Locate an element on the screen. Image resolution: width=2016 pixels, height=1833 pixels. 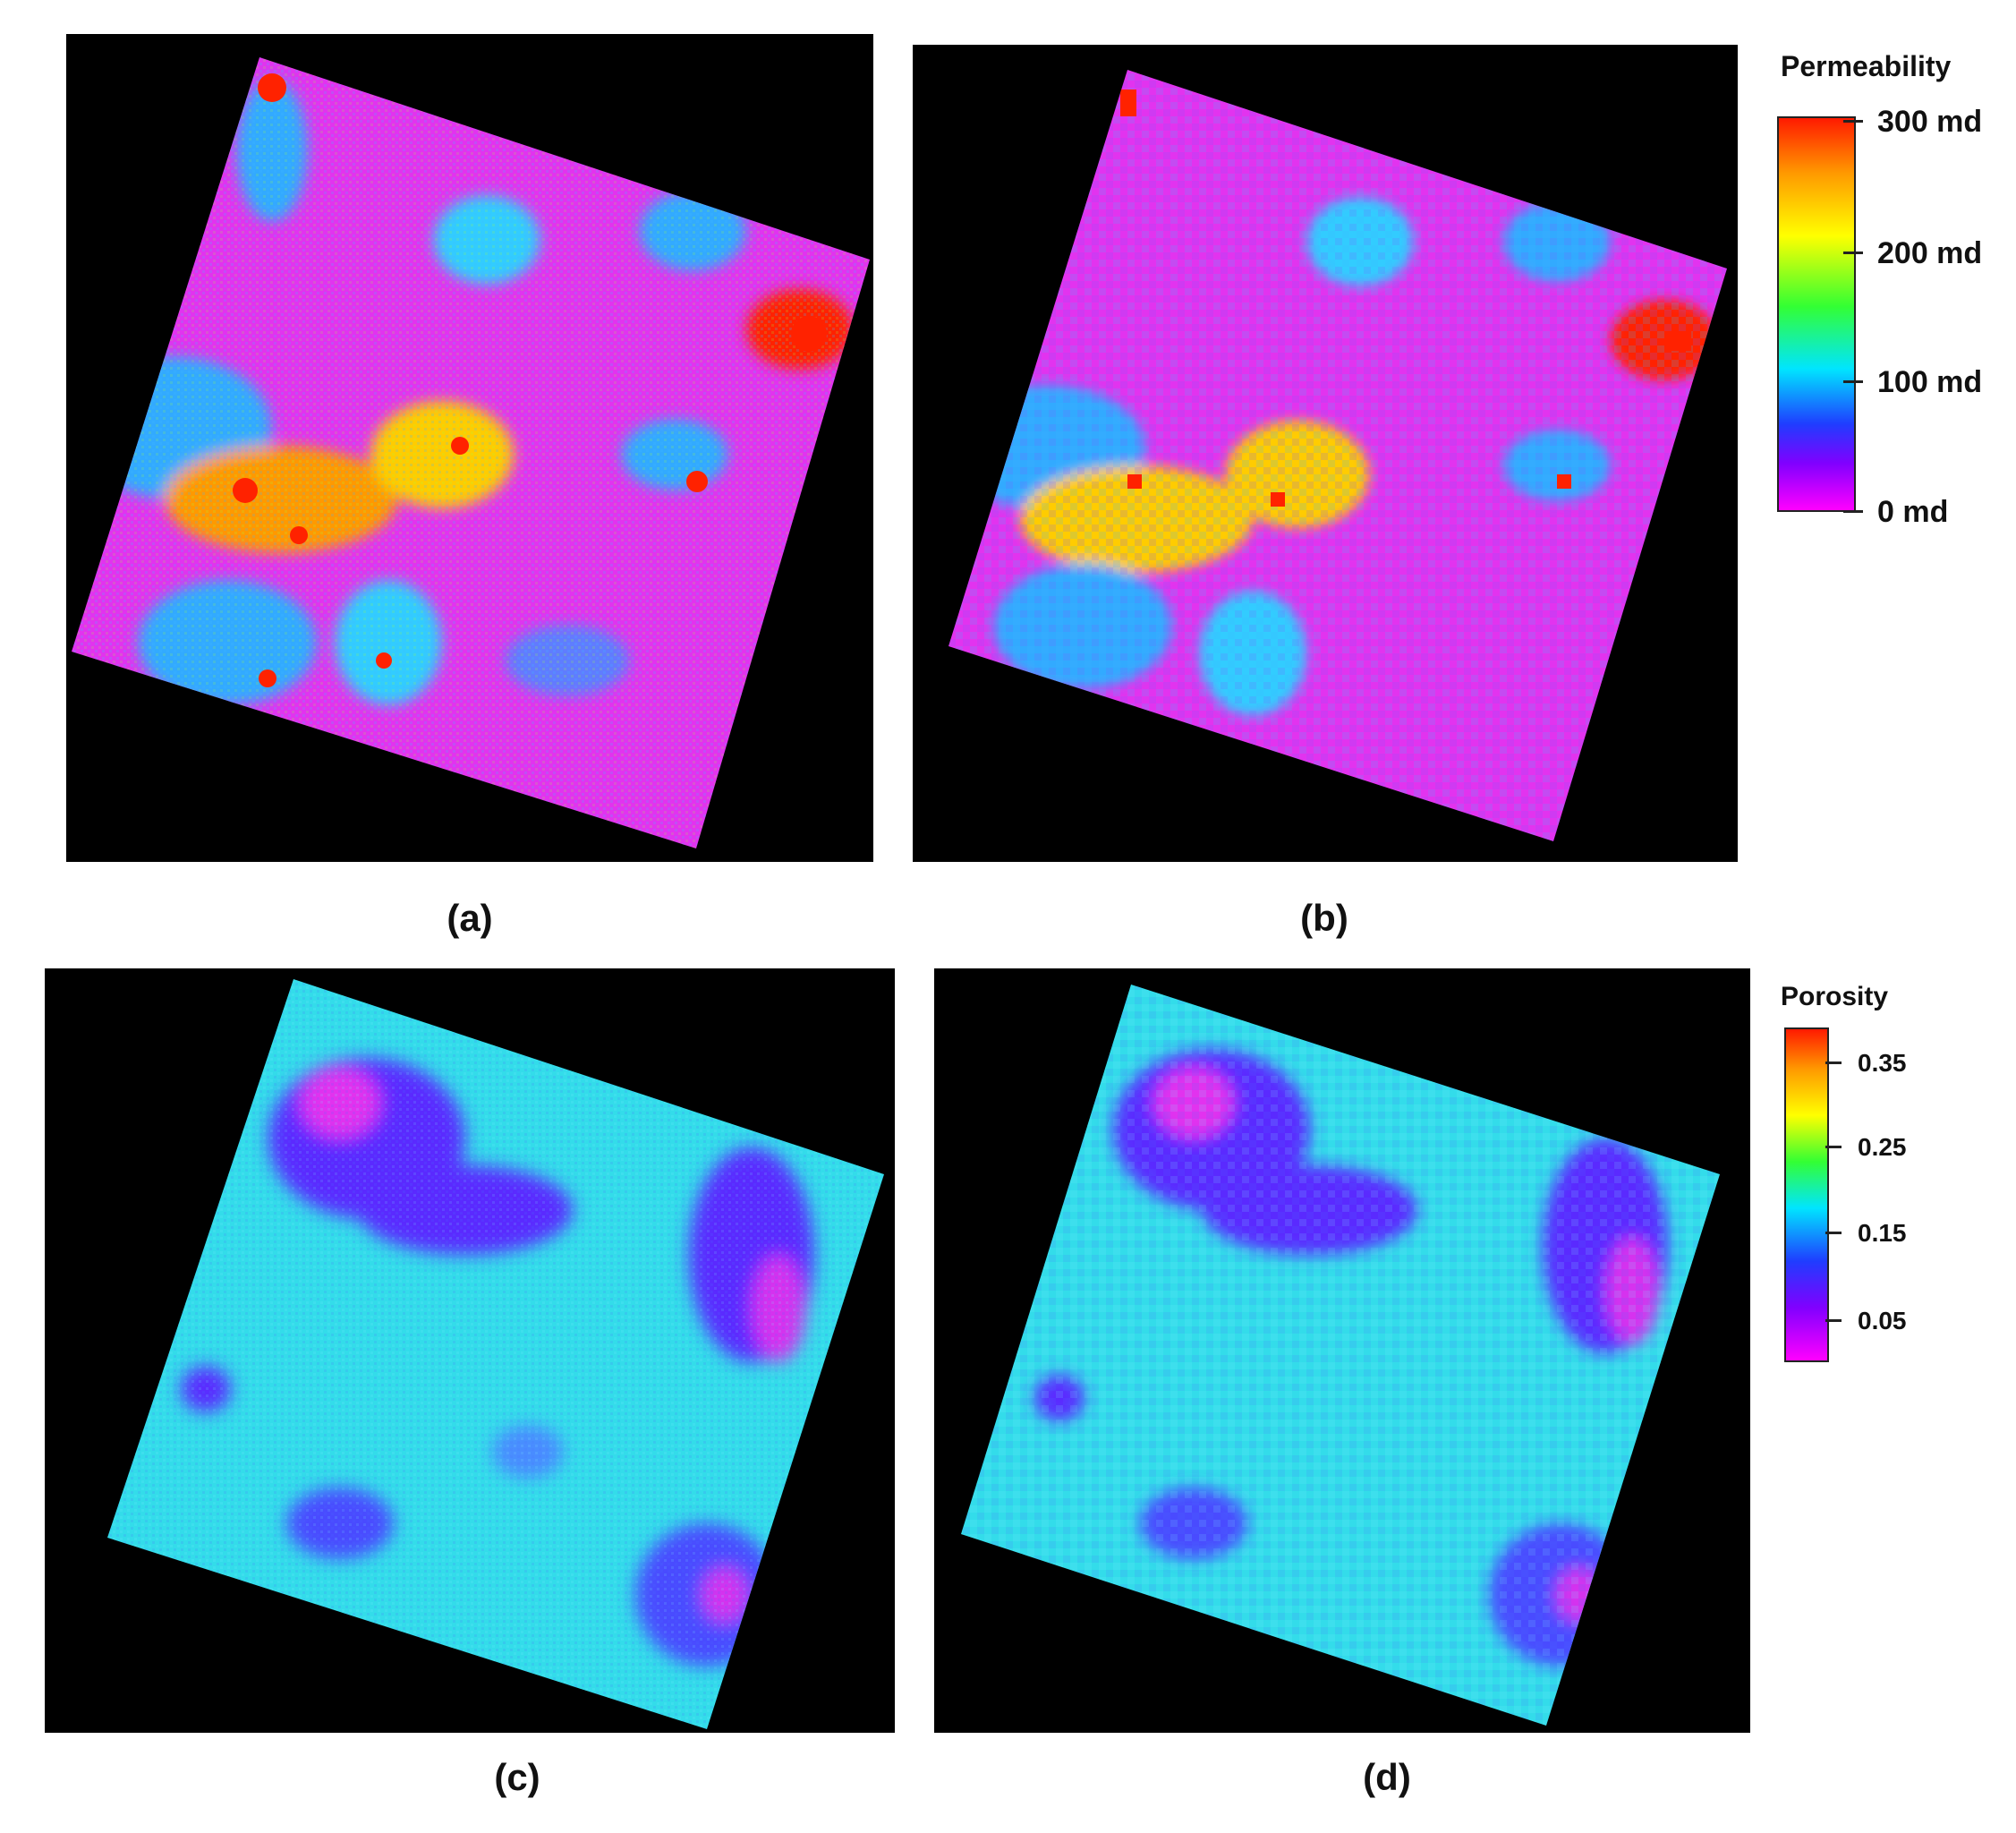
porosity-legend-title: Porosity is located at coordinates (1835, 996).